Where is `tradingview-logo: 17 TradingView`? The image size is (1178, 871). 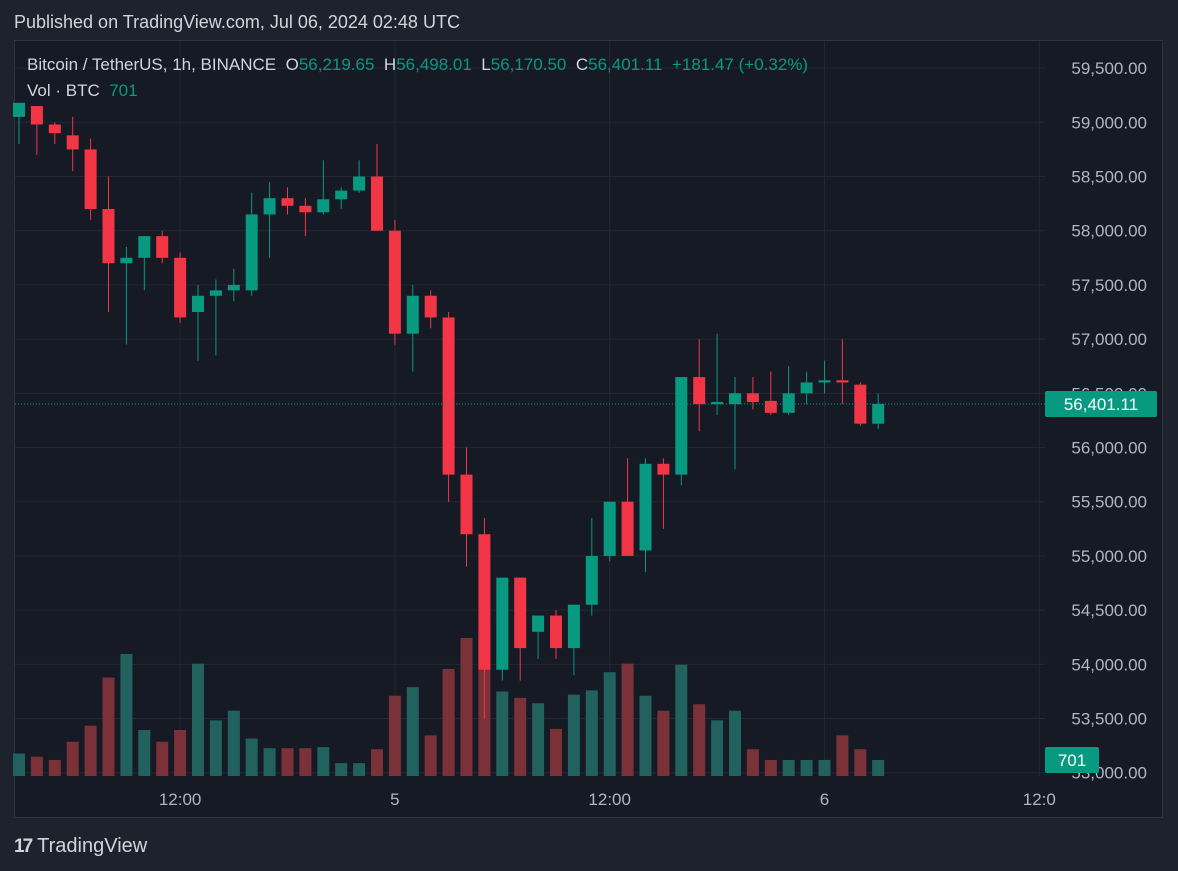
tradingview-logo: 17 TradingView is located at coordinates (80, 846).